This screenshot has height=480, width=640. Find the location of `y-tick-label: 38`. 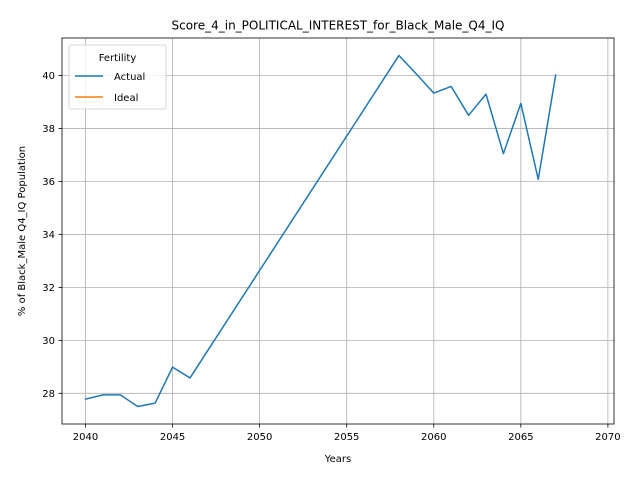

y-tick-label: 38 is located at coordinates (48, 129).